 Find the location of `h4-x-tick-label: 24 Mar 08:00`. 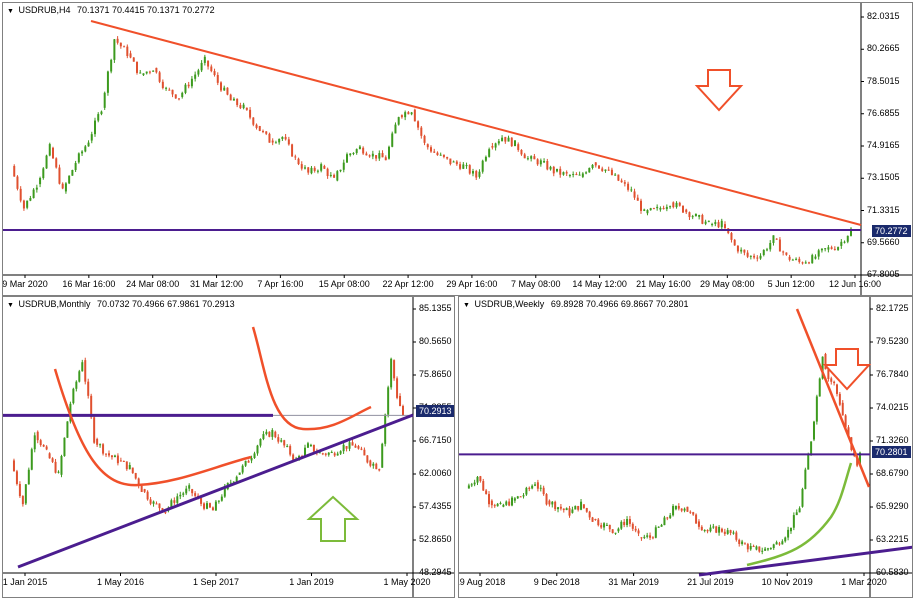

h4-x-tick-label: 24 Mar 08:00 is located at coordinates (153, 284).